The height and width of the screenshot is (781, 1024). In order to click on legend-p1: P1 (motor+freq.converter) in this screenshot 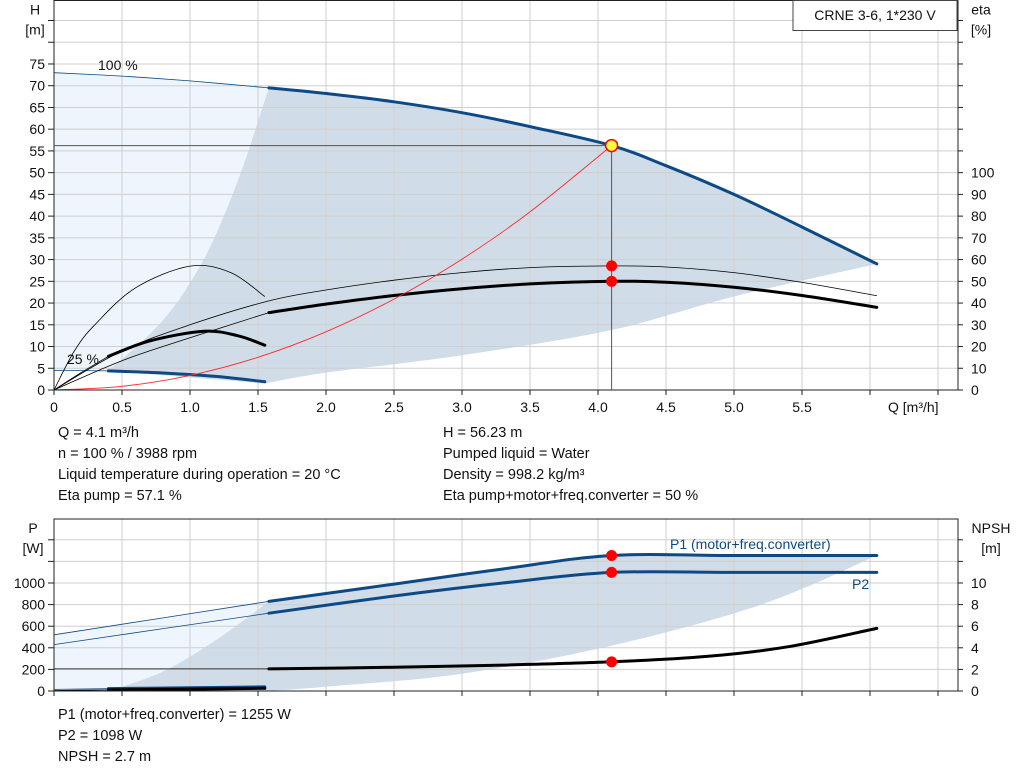, I will do `click(750, 544)`.